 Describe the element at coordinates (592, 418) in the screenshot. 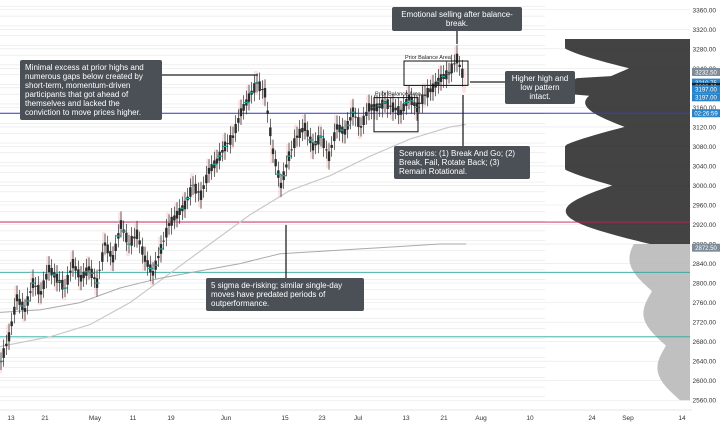

I see `x-tick-label: 24` at that location.